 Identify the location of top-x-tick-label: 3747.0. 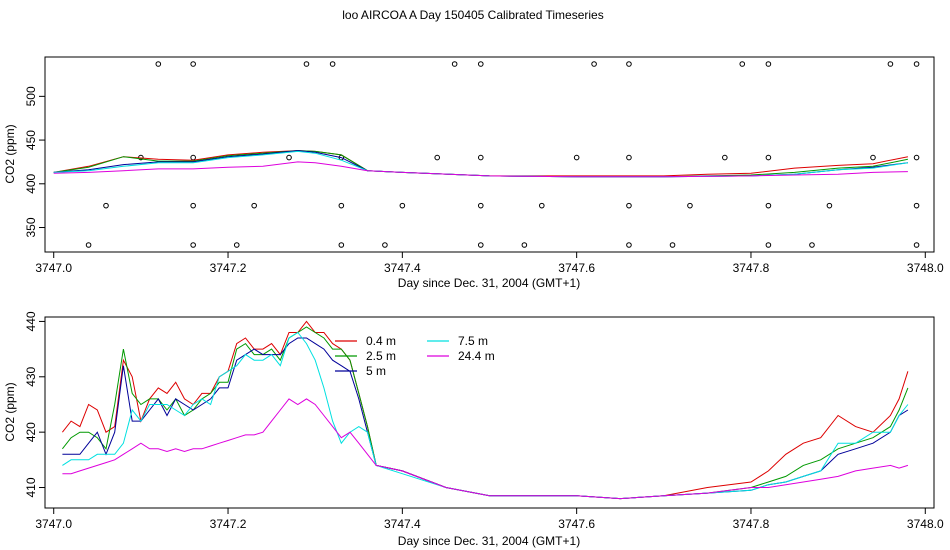
(53, 268).